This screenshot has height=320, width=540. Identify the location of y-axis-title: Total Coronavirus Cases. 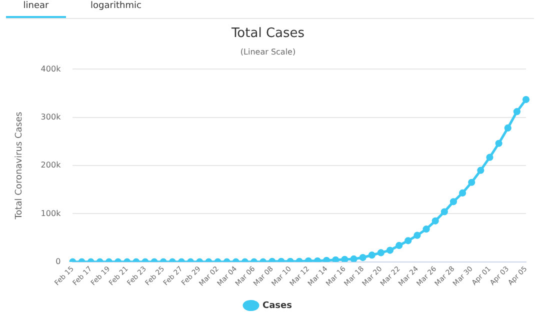
(19, 166).